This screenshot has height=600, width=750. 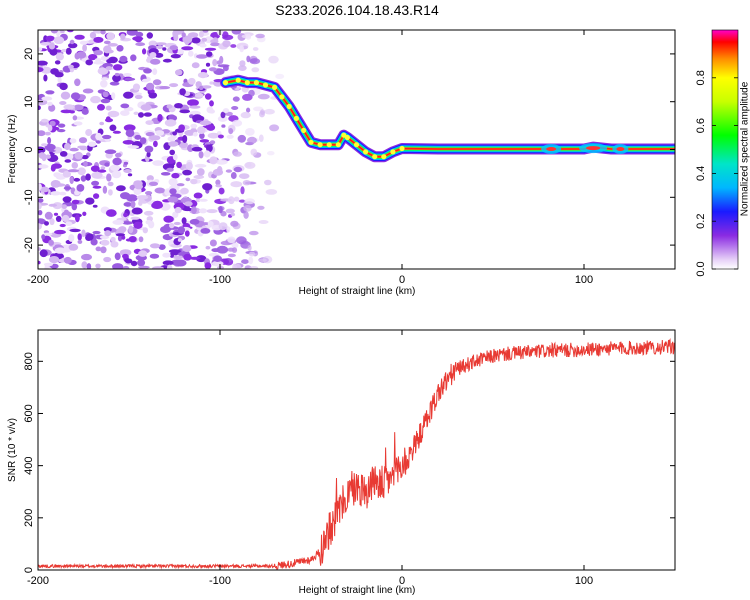 What do you see at coordinates (357, 10) in the screenshot?
I see `chart-title: S233.2026.104.18.43.R14` at bounding box center [357, 10].